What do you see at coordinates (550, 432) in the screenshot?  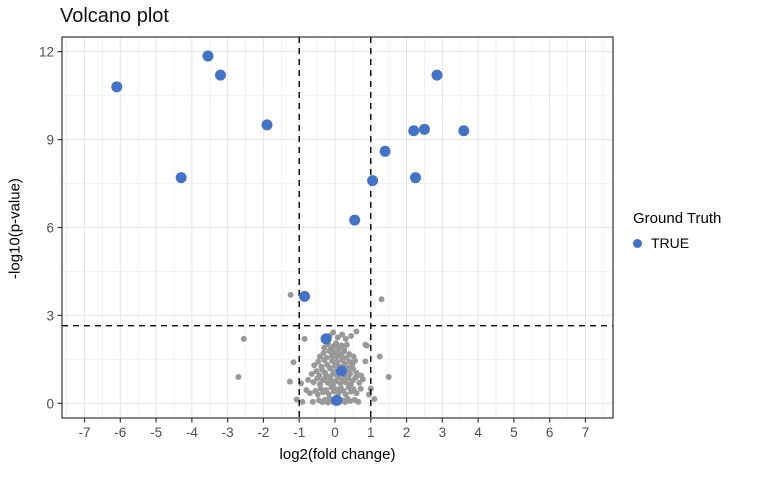 I see `x-tick-label: 6` at bounding box center [550, 432].